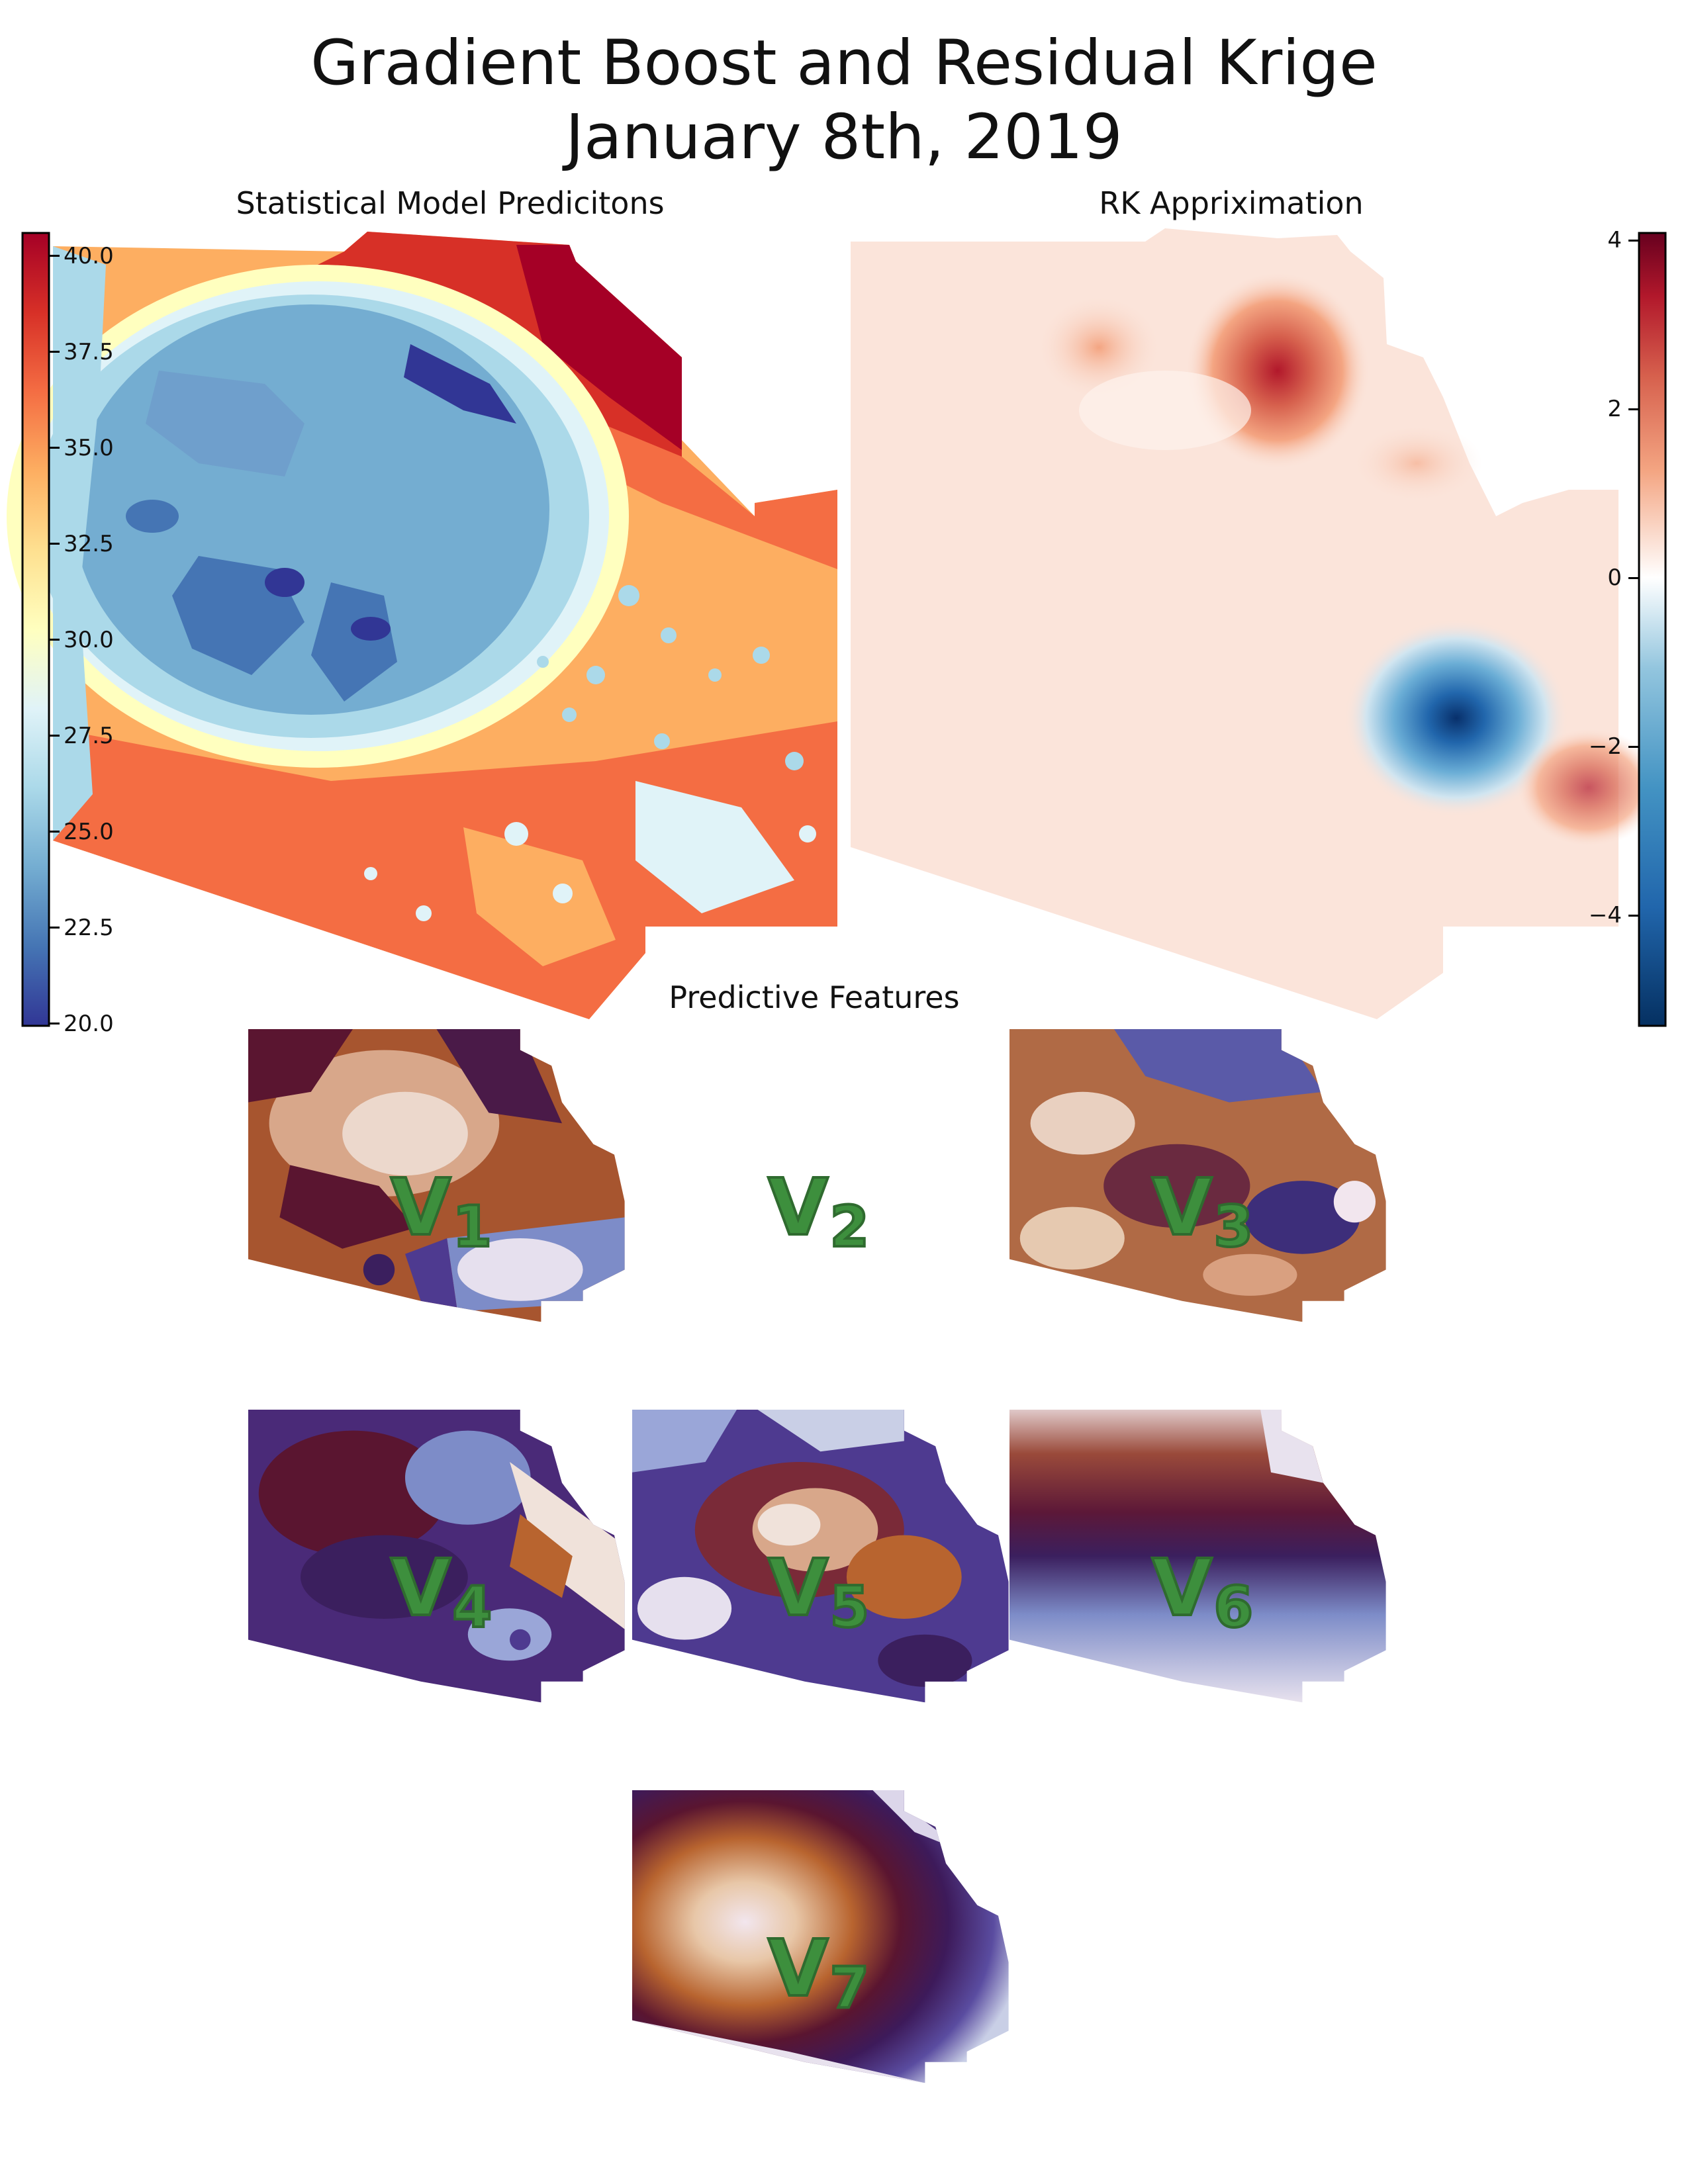 The image size is (1688, 2184). What do you see at coordinates (89, 832) in the screenshot?
I see `stat-tick-25: 25.0` at bounding box center [89, 832].